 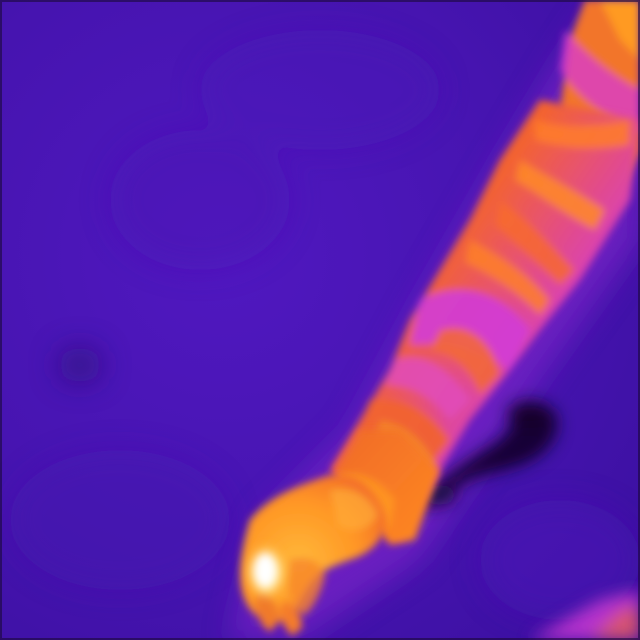 What do you see at coordinates (266, 572) in the screenshot?
I see `hot-spot` at bounding box center [266, 572].